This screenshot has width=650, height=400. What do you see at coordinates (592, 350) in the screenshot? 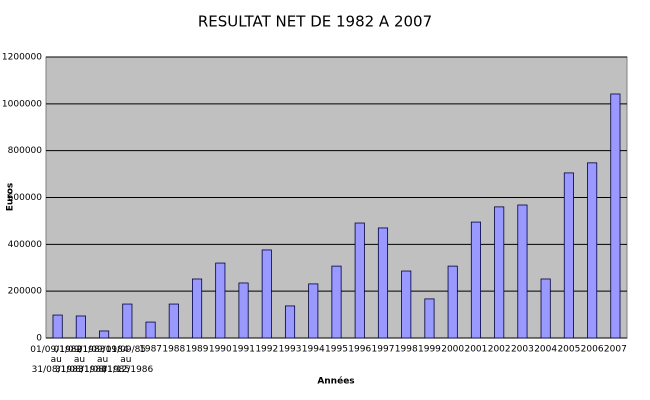
I see `x-tick-label: 2006` at bounding box center [592, 350].